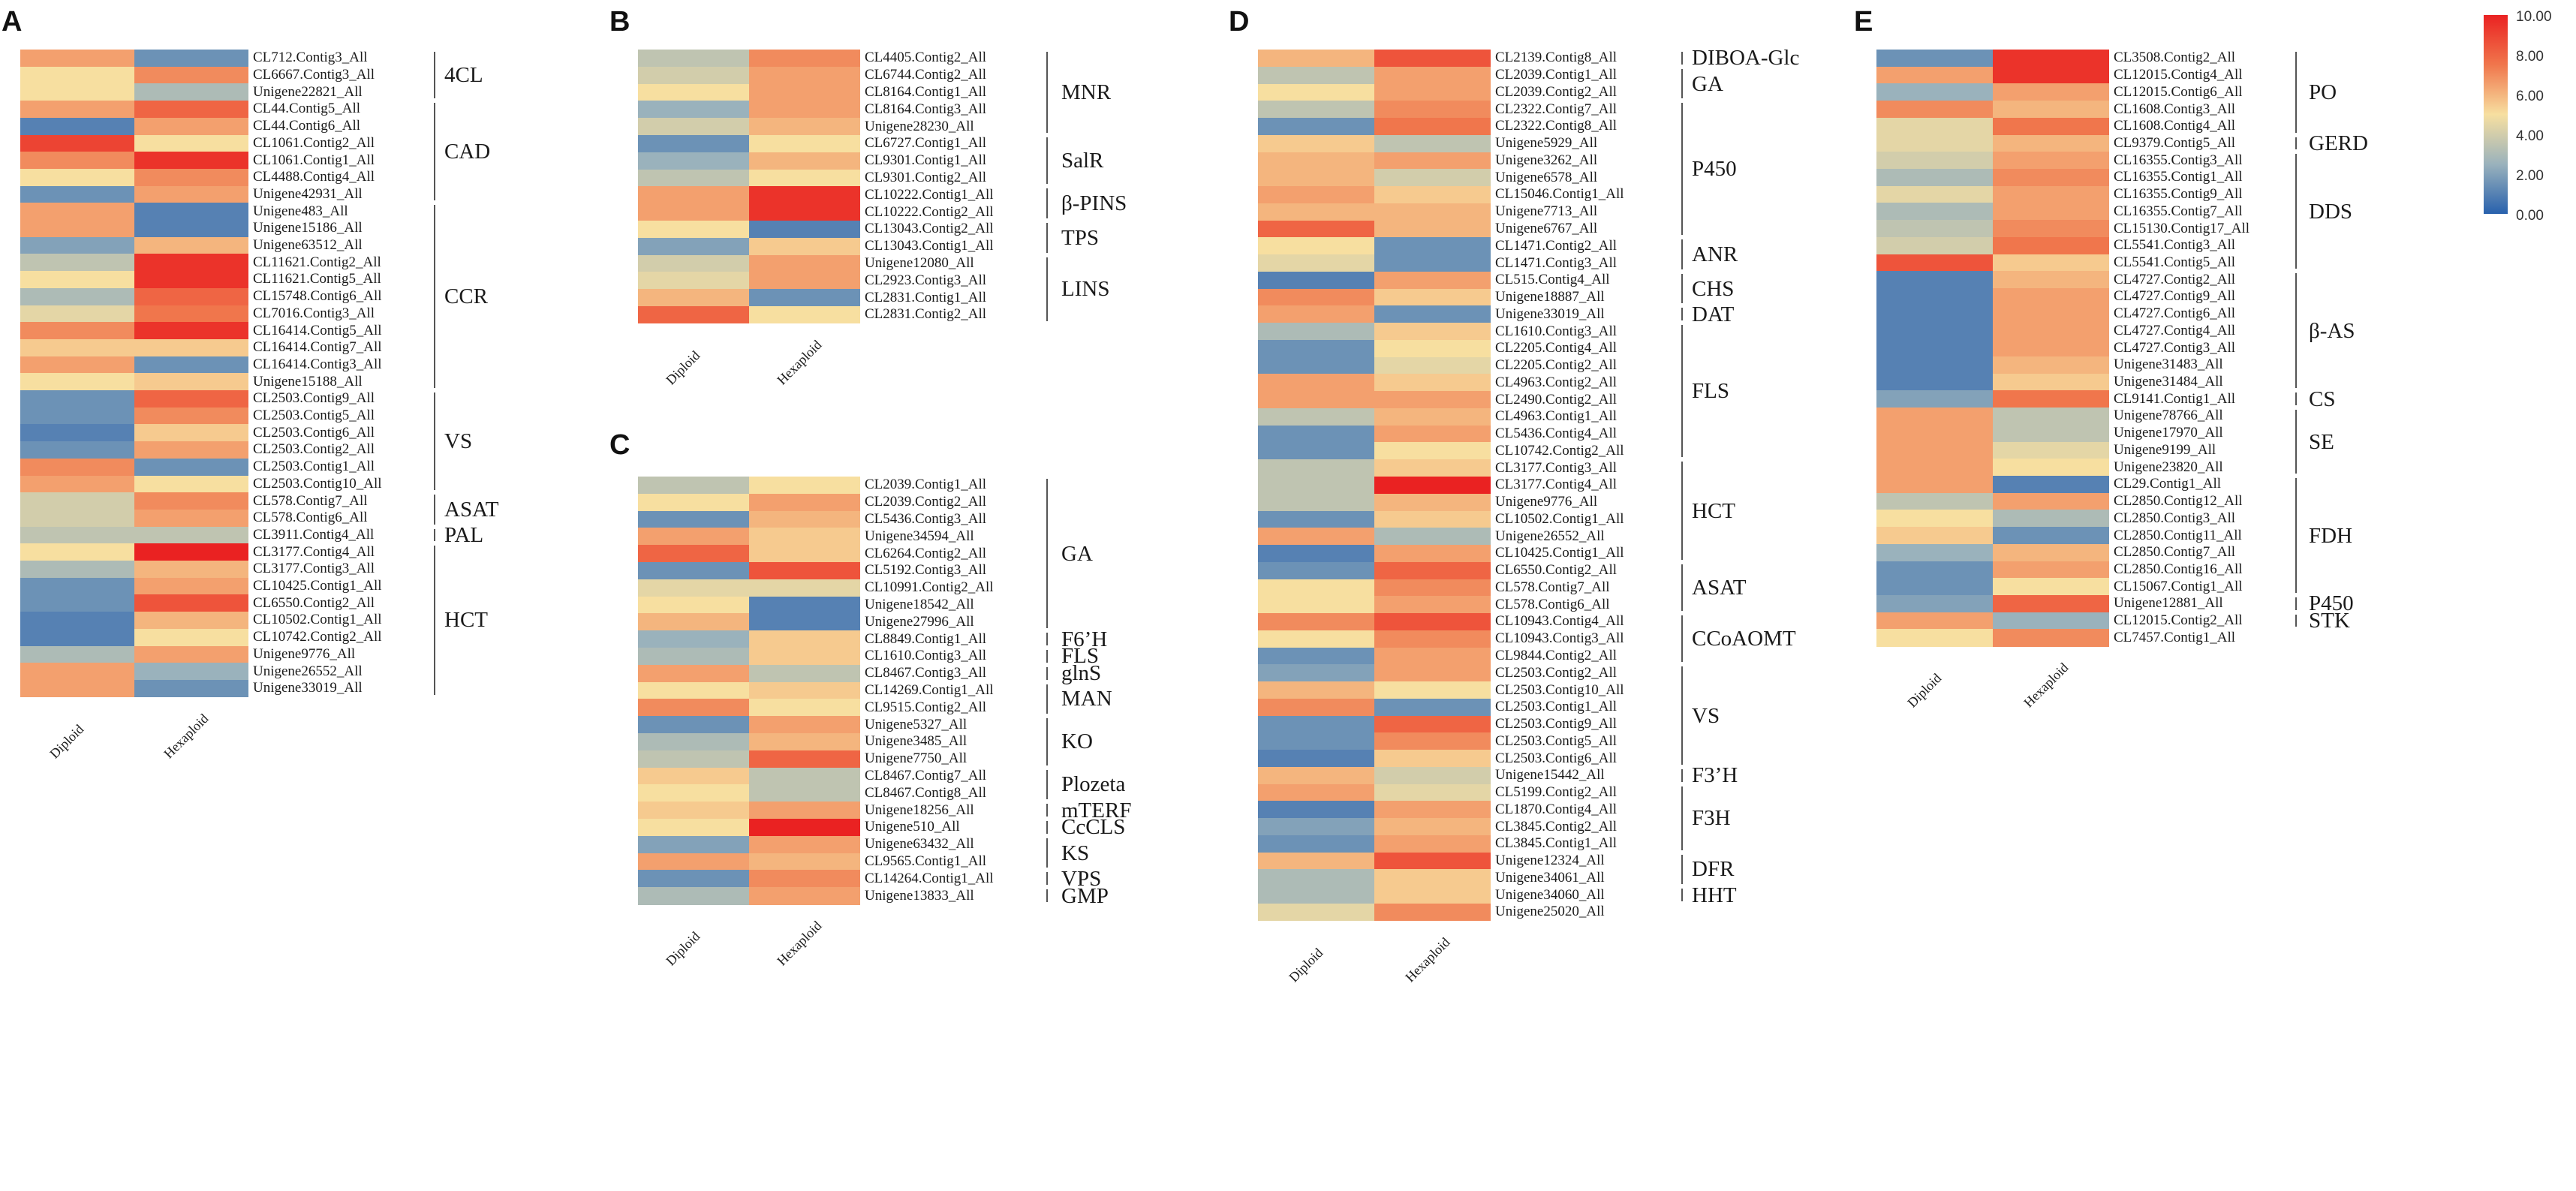  I want to click on row-label: CL1608.Contig4_All, so click(2175, 126).